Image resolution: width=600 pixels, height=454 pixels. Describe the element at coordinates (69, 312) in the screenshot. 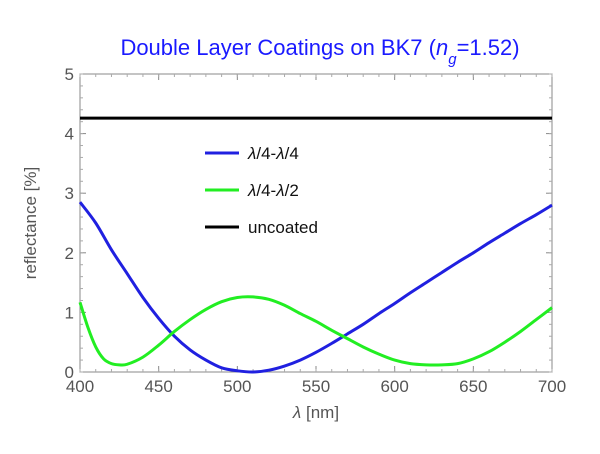

I see `y-tick-label: 1` at that location.